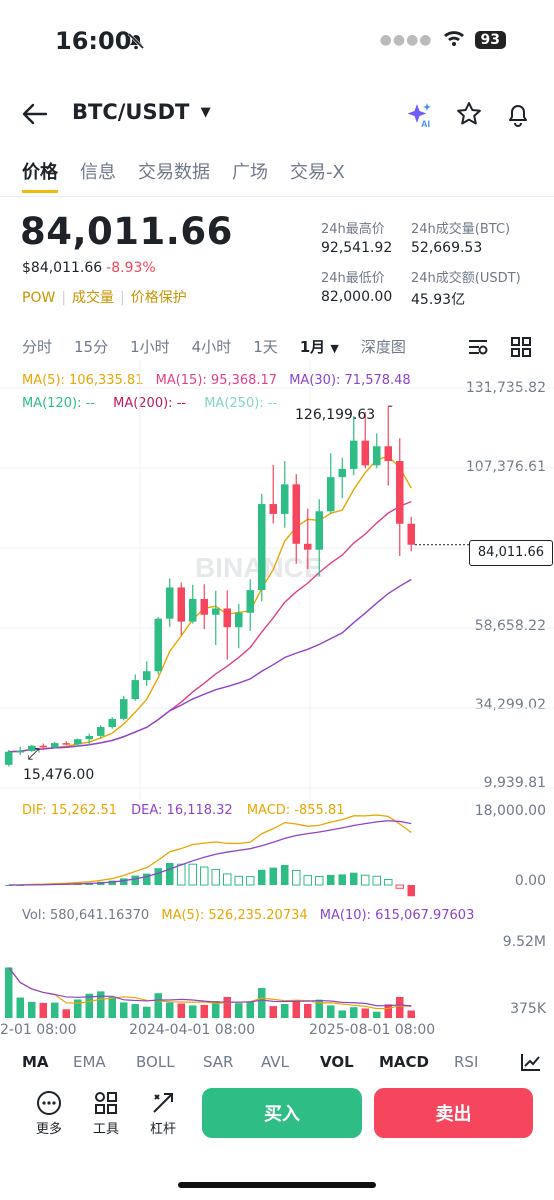 The height and width of the screenshot is (1200, 554). I want to click on tag-volume: 成交量, so click(93, 298).